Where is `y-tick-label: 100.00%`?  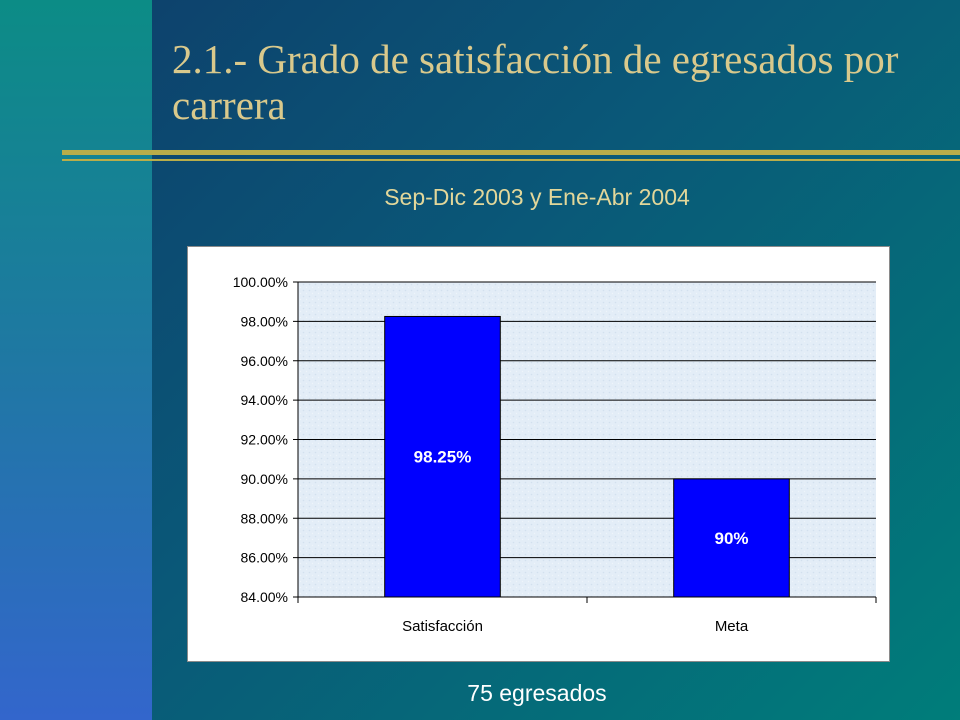
y-tick-label: 100.00% is located at coordinates (260, 282).